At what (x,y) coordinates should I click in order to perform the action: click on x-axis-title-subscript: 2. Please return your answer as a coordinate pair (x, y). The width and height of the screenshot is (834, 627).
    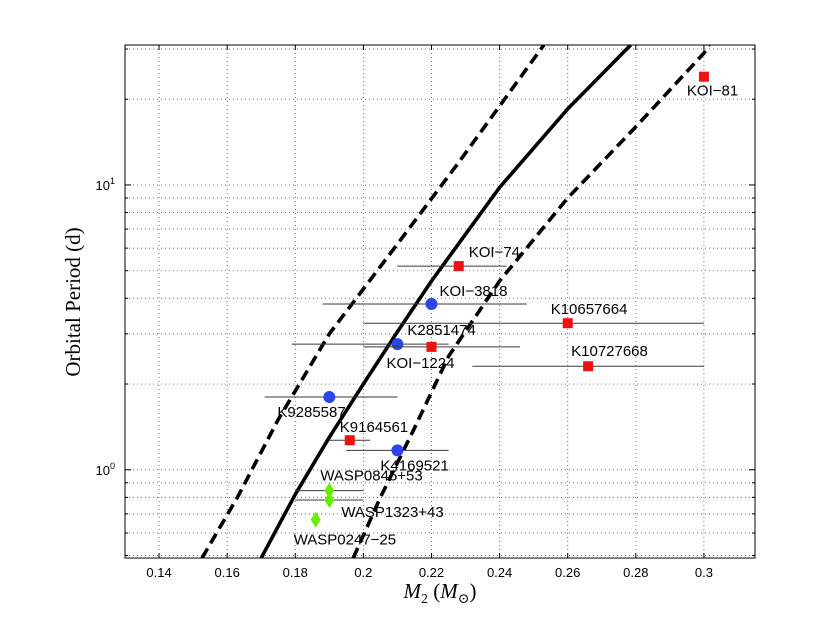
    Looking at the image, I should click on (424, 599).